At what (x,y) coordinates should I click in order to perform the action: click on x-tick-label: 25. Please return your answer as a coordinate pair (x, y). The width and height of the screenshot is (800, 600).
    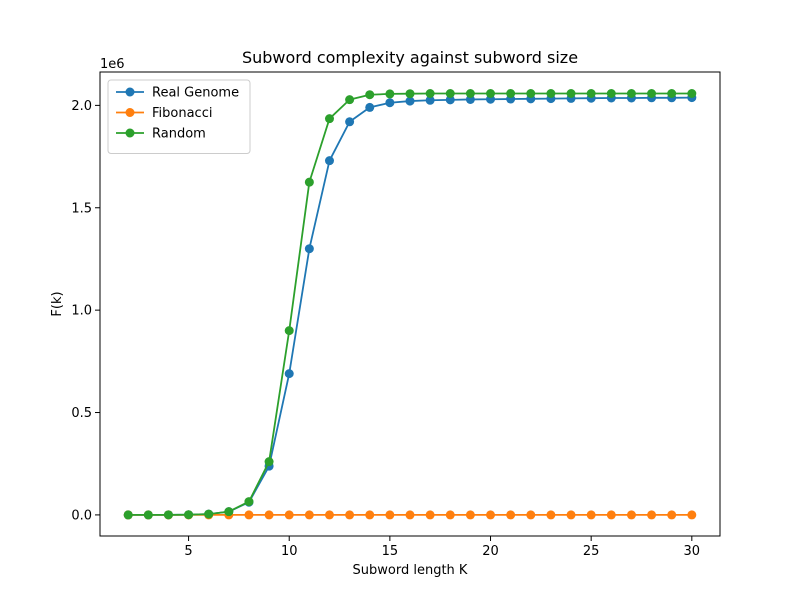
    Looking at the image, I should click on (591, 551).